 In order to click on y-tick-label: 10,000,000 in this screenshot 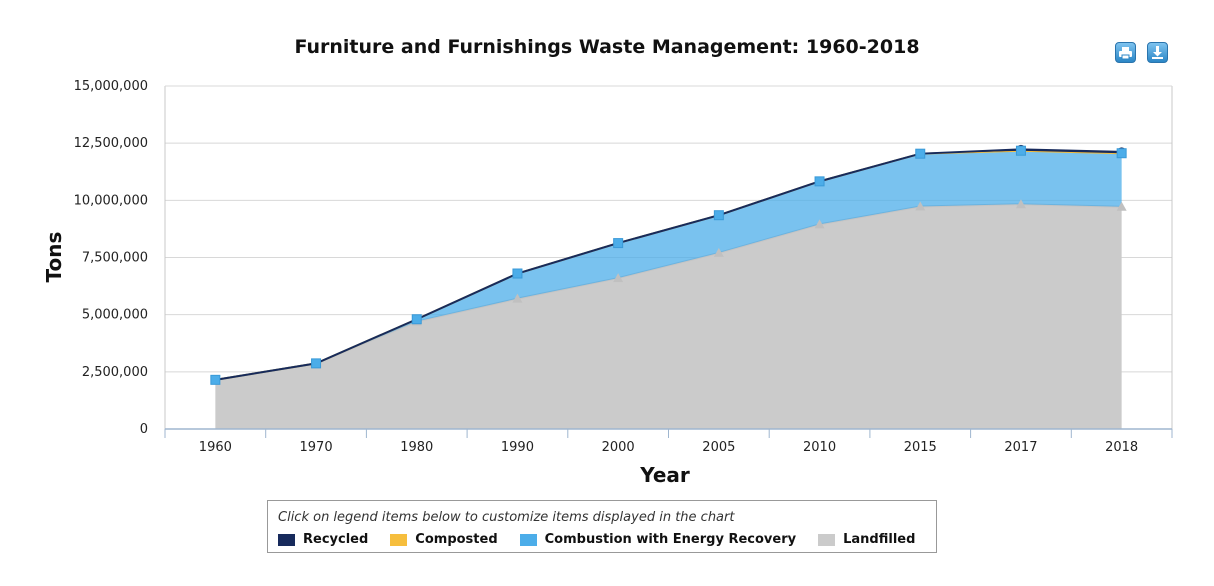, I will do `click(111, 200)`.